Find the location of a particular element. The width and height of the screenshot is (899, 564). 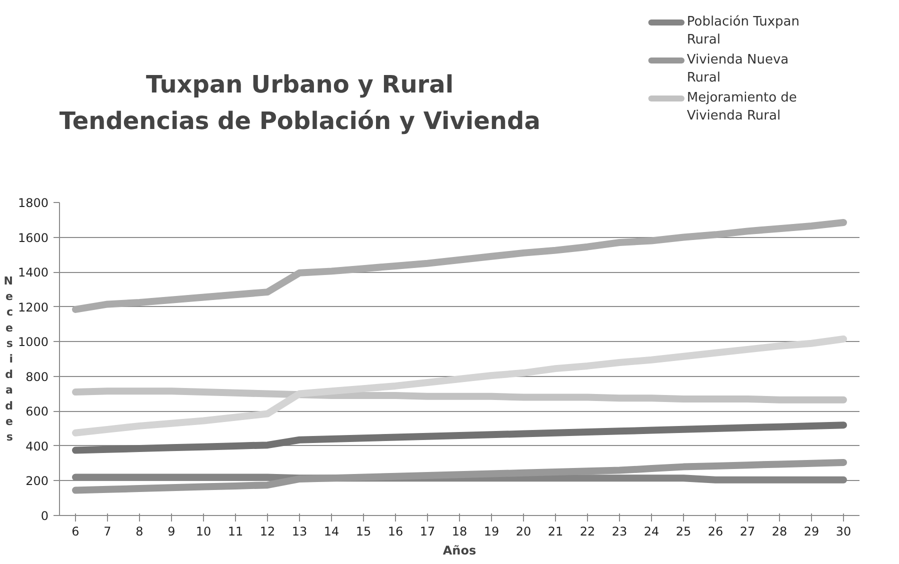

y-tick-label: 800 is located at coordinates (37, 377).